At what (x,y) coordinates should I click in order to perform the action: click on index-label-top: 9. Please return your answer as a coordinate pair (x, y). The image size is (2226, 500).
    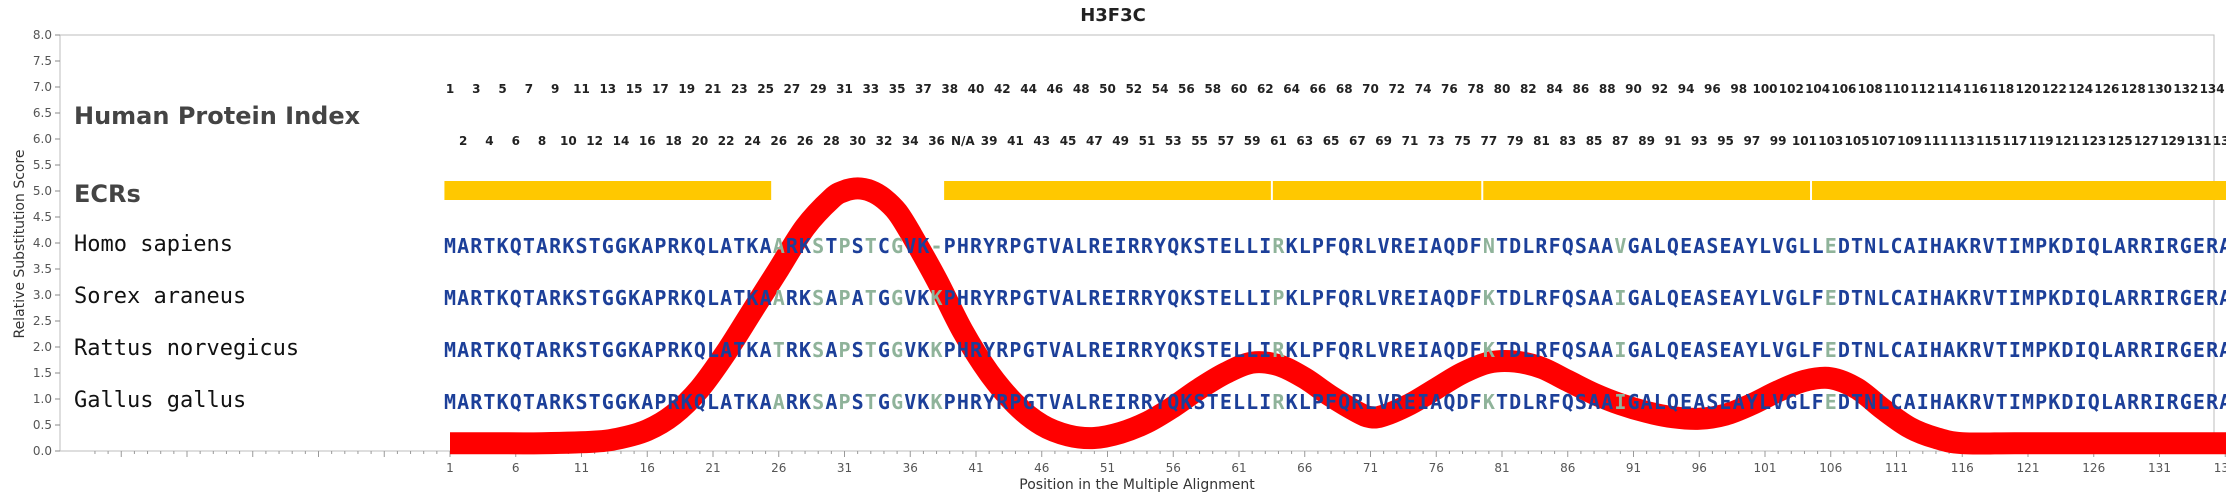
    Looking at the image, I should click on (555, 89).